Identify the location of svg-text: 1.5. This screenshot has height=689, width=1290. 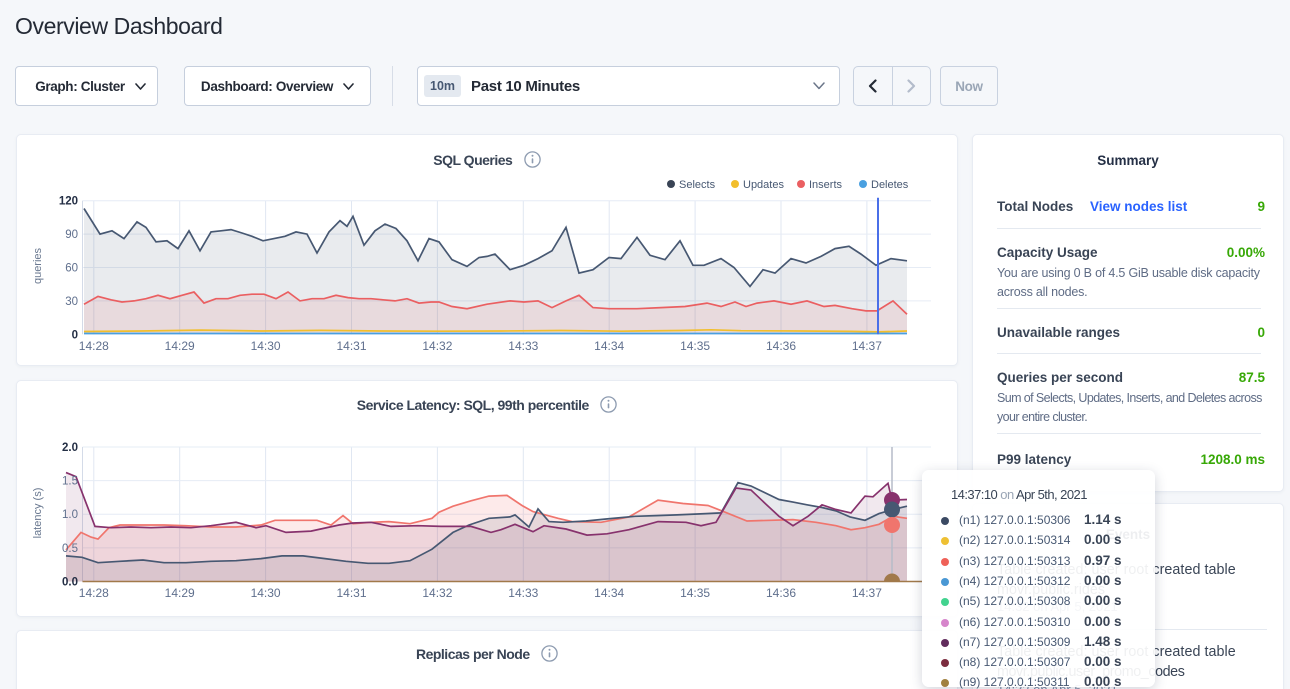
(70, 482).